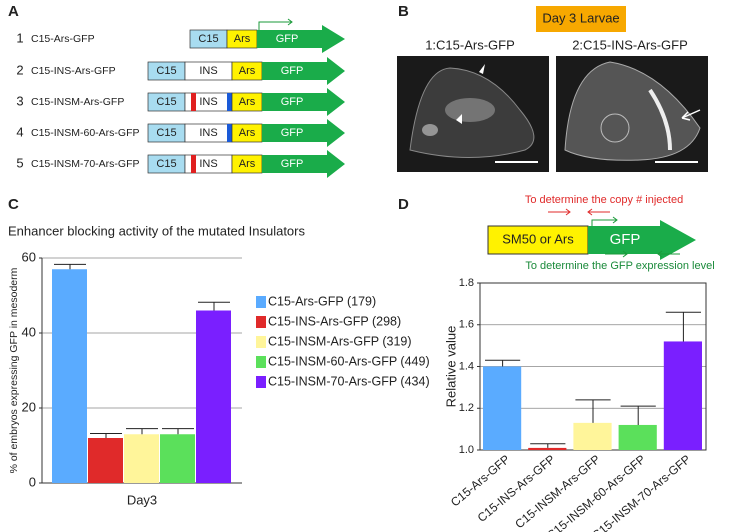 The height and width of the screenshot is (532, 733). What do you see at coordinates (466, 283) in the screenshot?
I see `y-tick-label: 1.8` at bounding box center [466, 283].